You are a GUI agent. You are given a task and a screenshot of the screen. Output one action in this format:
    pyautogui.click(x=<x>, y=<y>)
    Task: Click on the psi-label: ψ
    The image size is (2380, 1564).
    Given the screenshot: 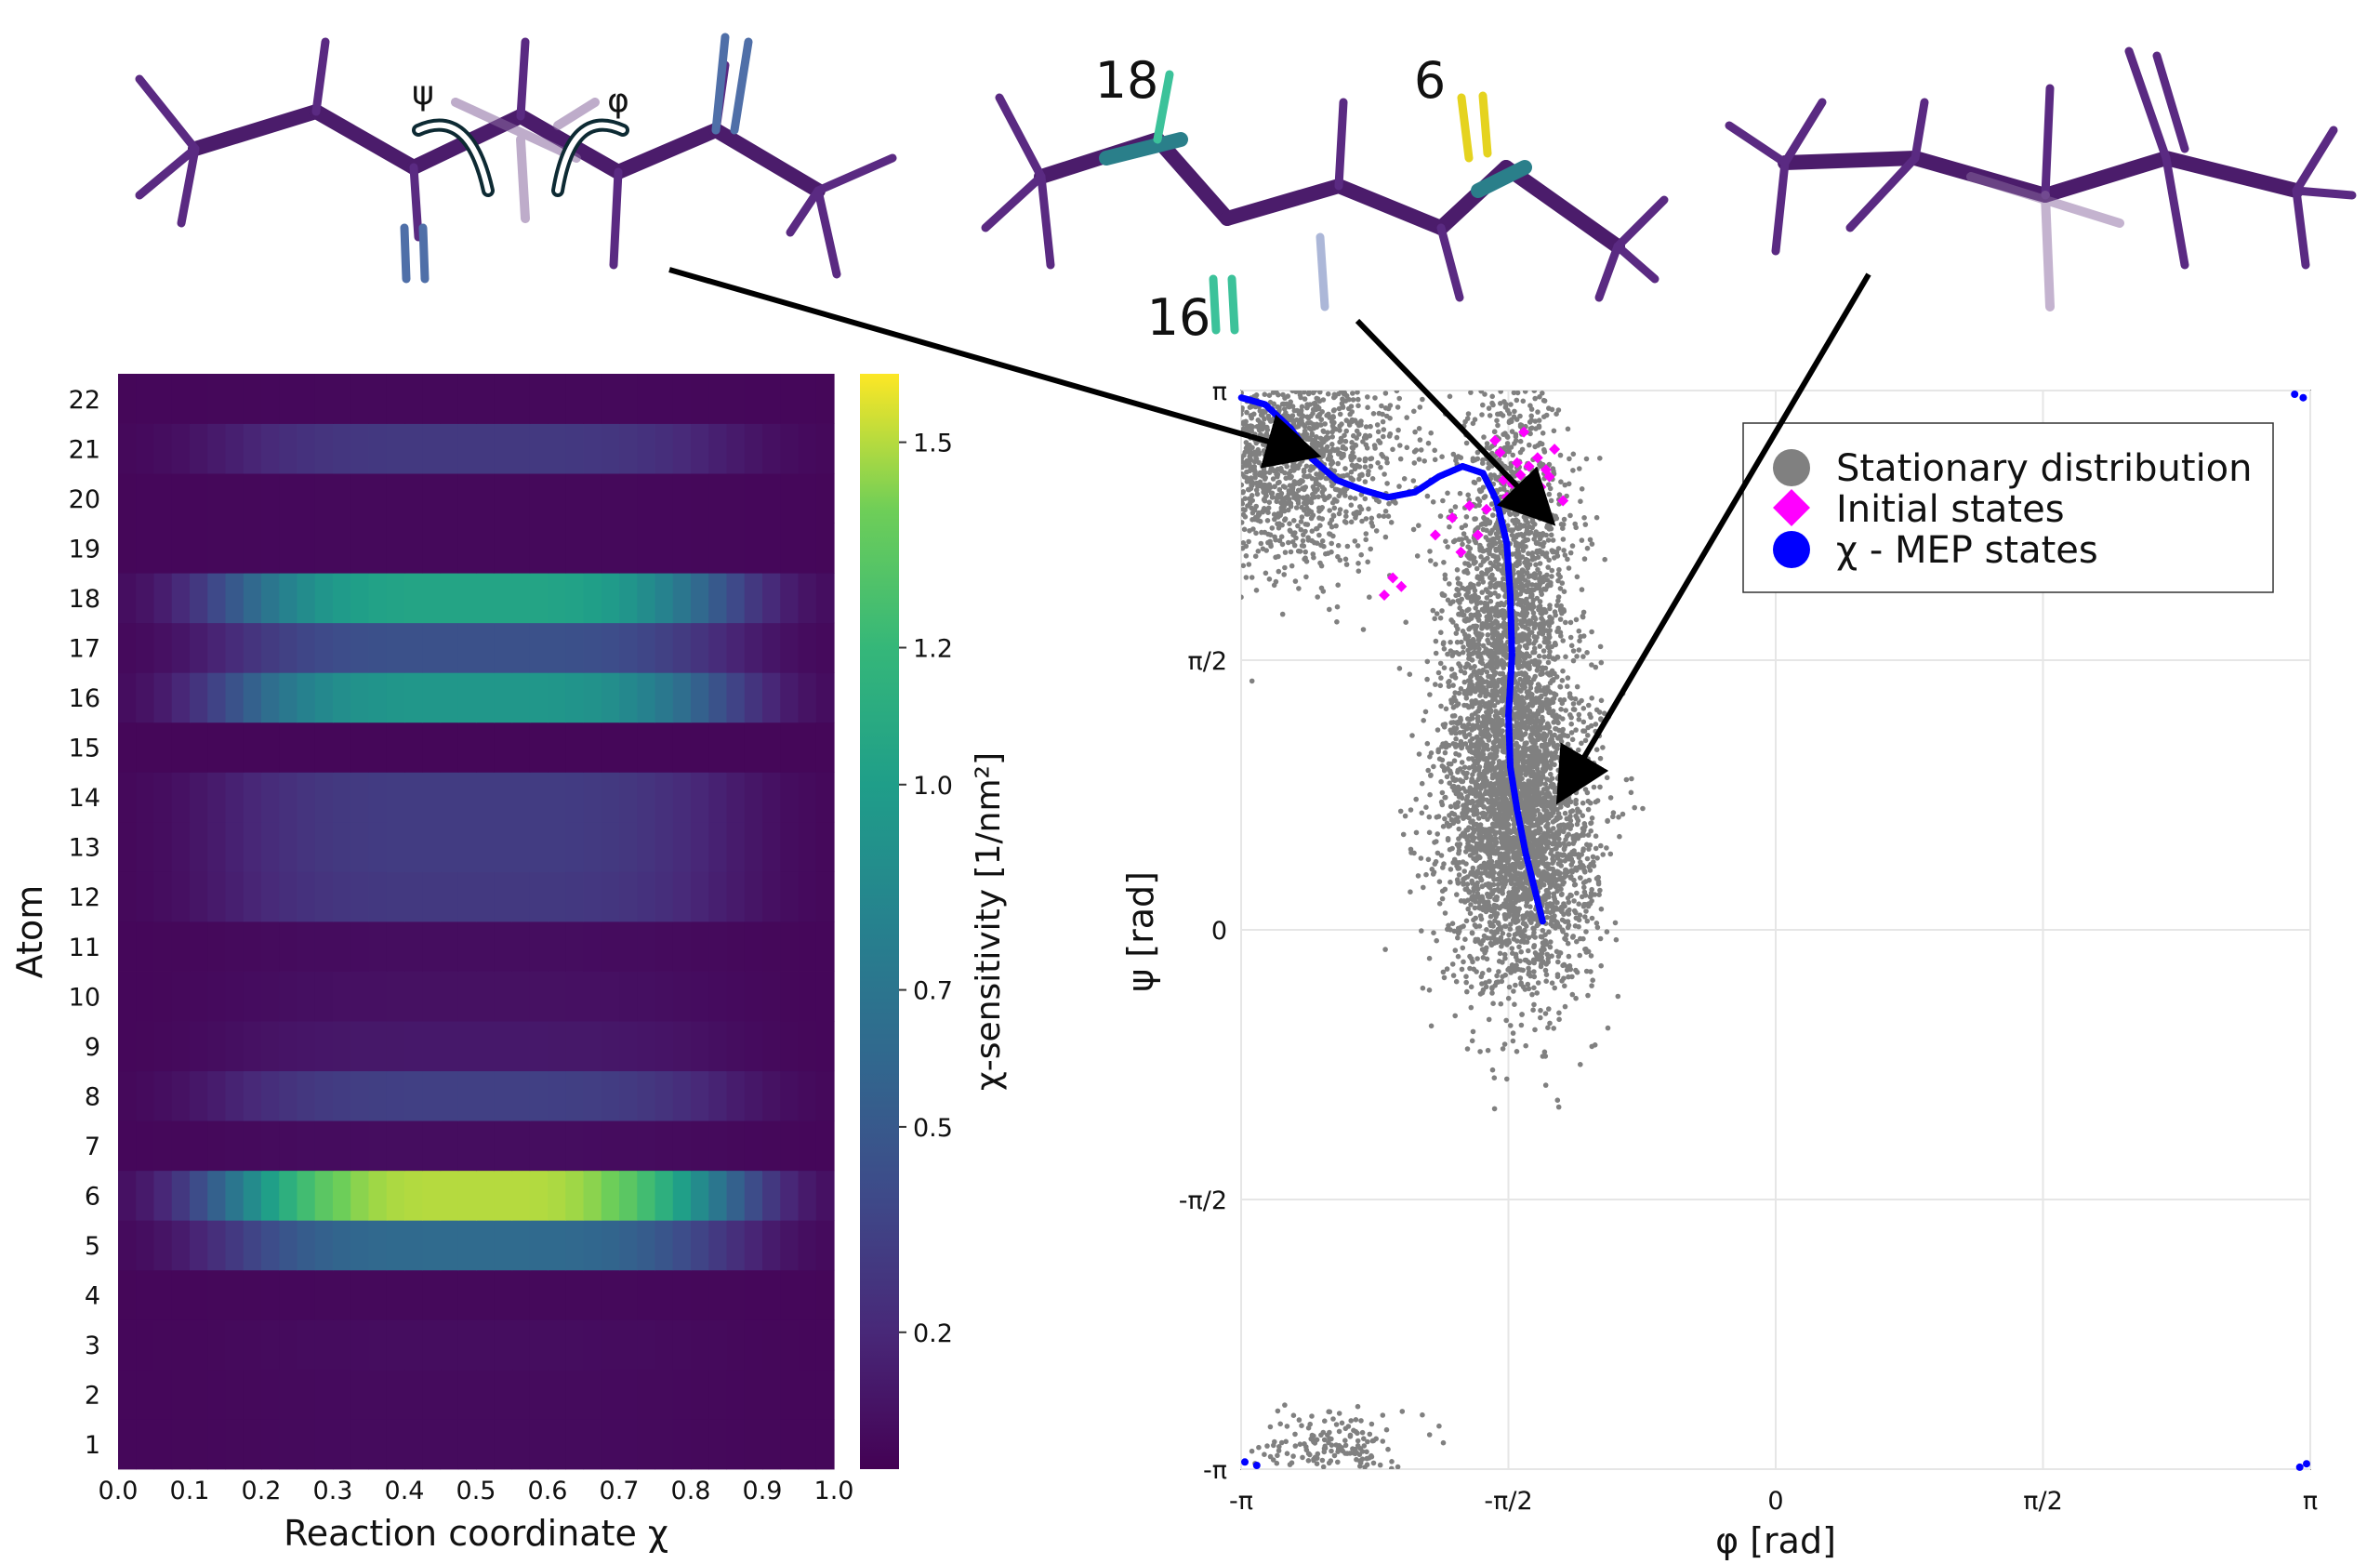 What is the action you would take?
    pyautogui.click(x=423, y=93)
    